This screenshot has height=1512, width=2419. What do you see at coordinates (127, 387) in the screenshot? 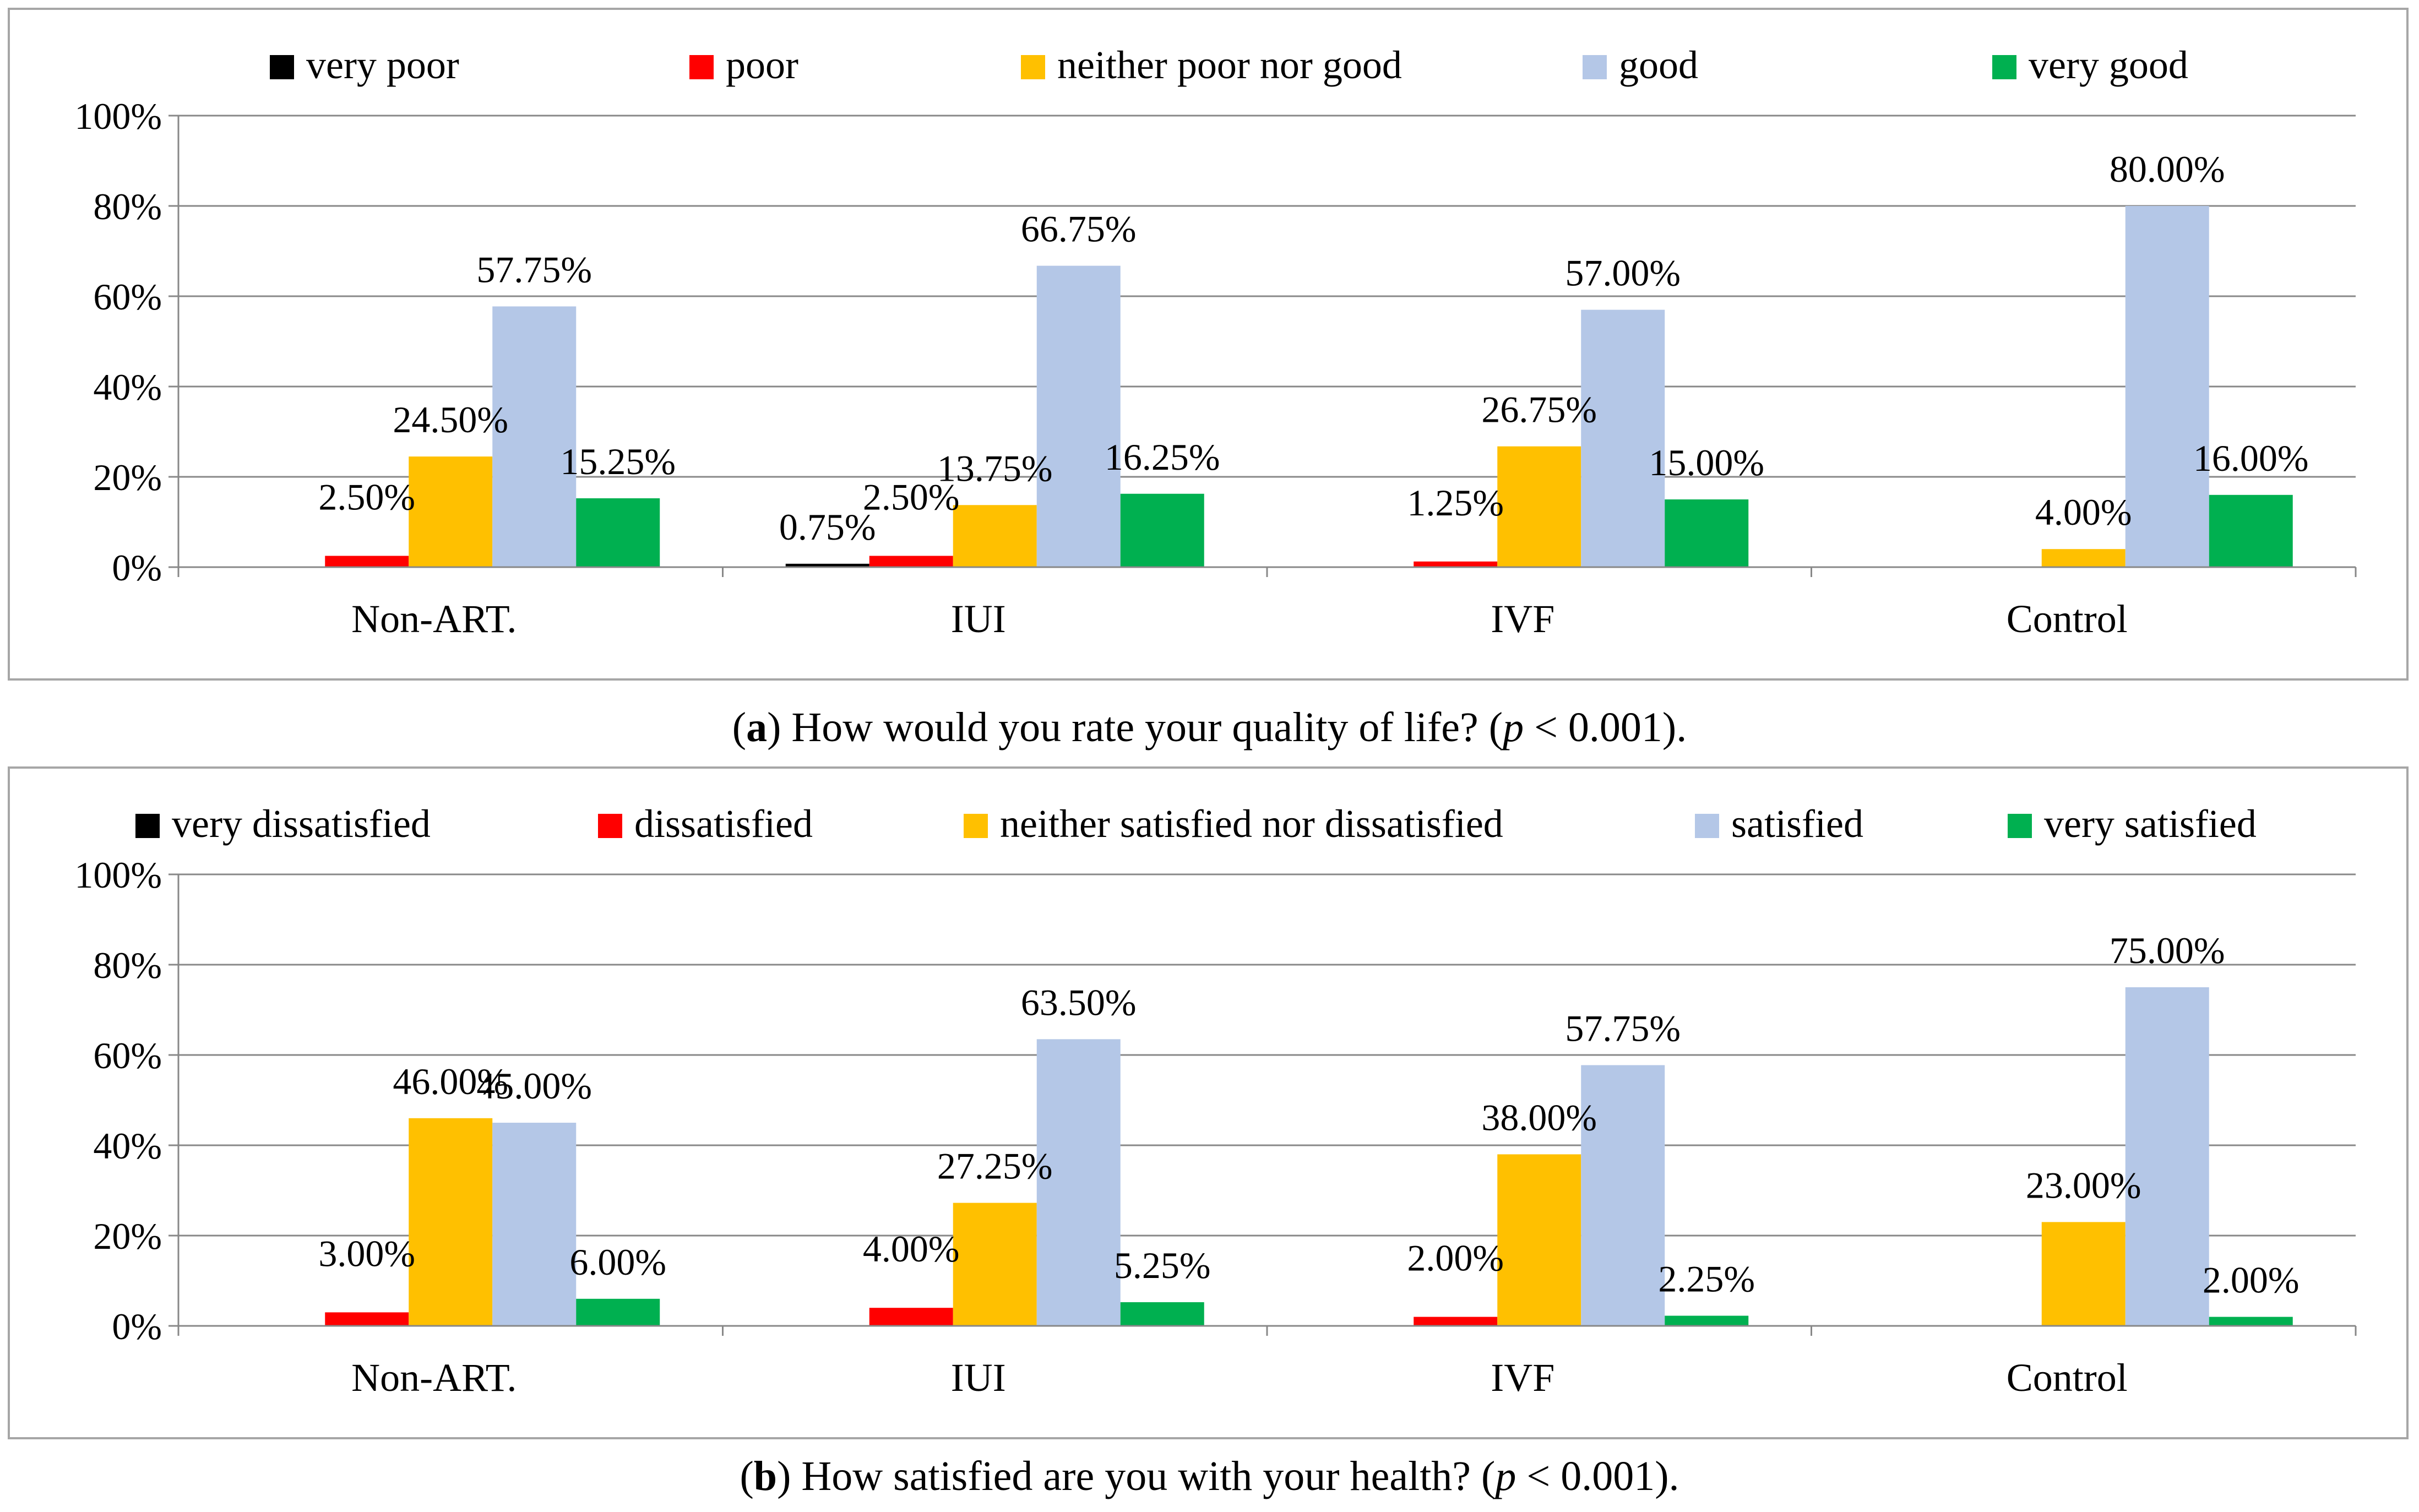
I see `chart-a-ytick-label: 40%` at bounding box center [127, 387].